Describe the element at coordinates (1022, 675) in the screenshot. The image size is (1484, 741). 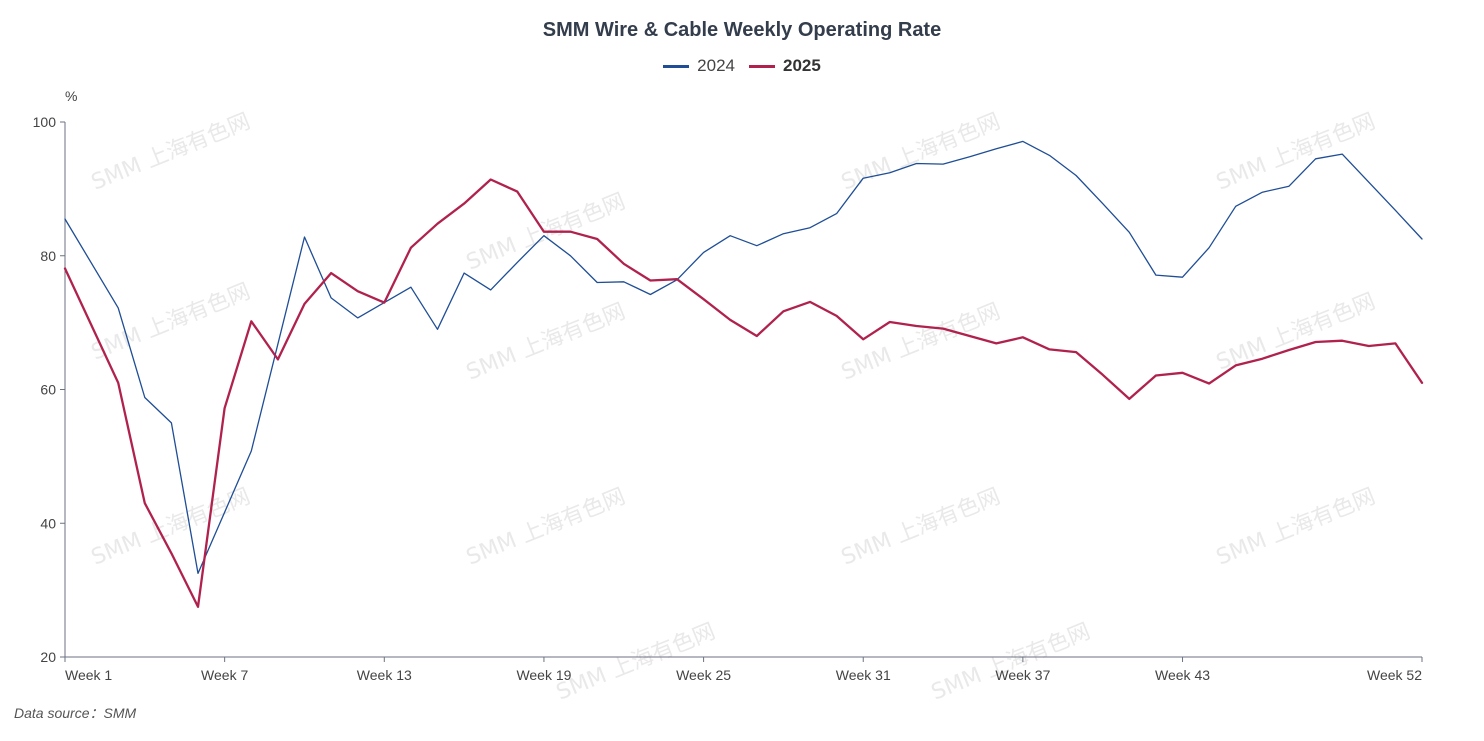
I see `x-tick-label: Week 37` at that location.